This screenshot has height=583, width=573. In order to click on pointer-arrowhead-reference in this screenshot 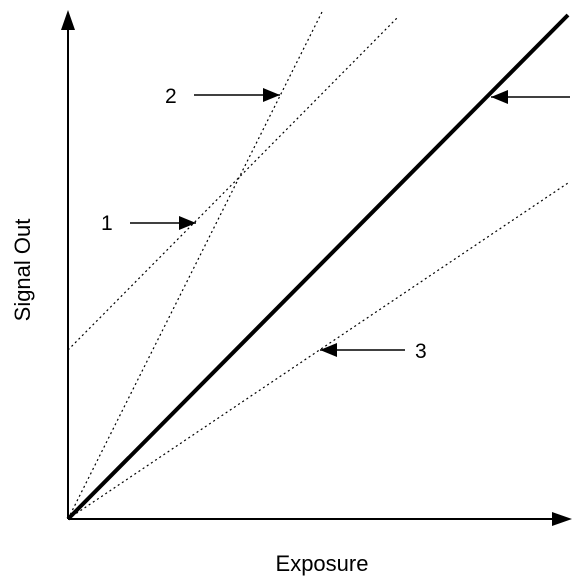, I will do `click(499, 97)`.